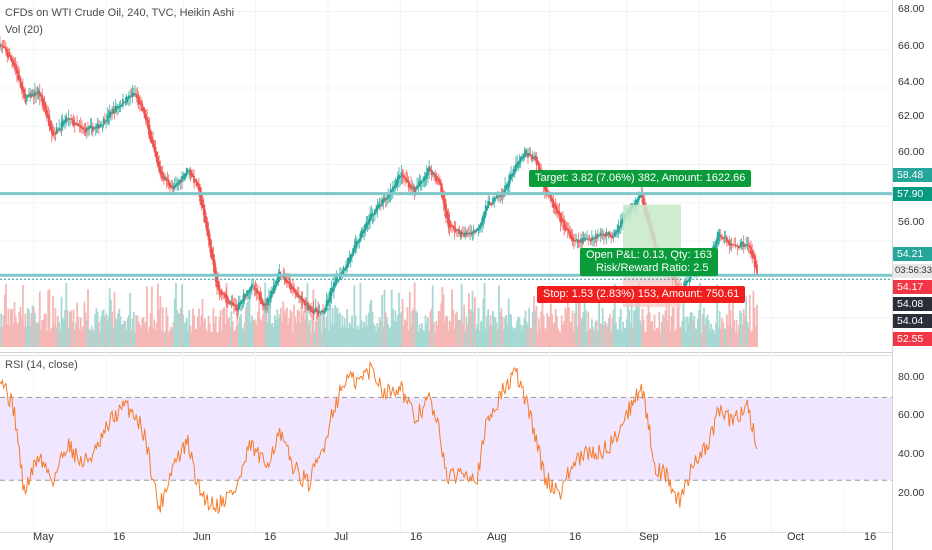  I want to click on price-tag-stop: 54.17, so click(912, 287).